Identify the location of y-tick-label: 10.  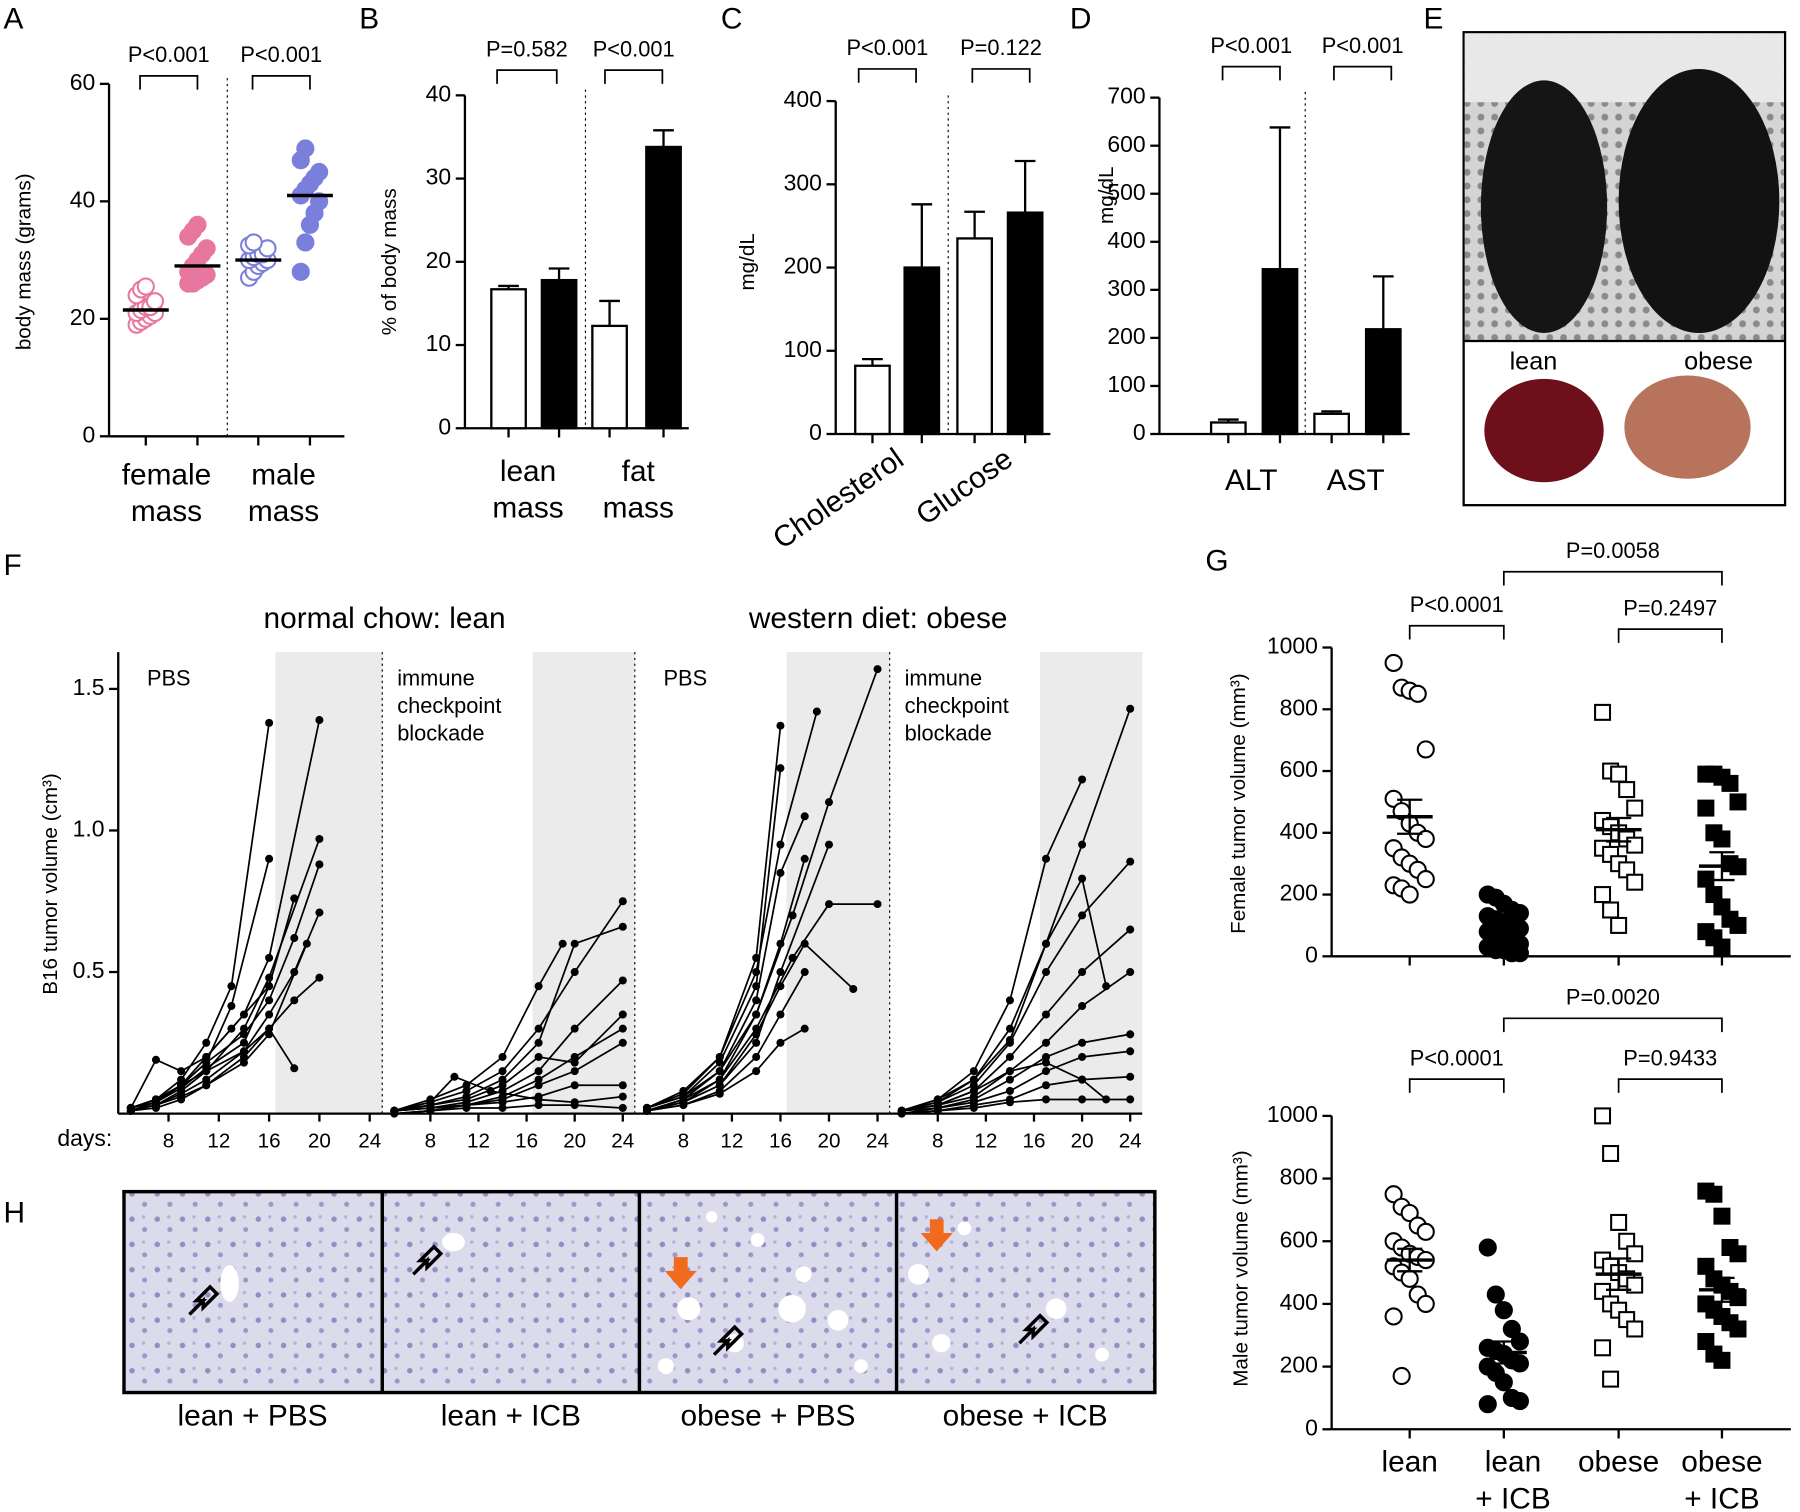
(439, 343).